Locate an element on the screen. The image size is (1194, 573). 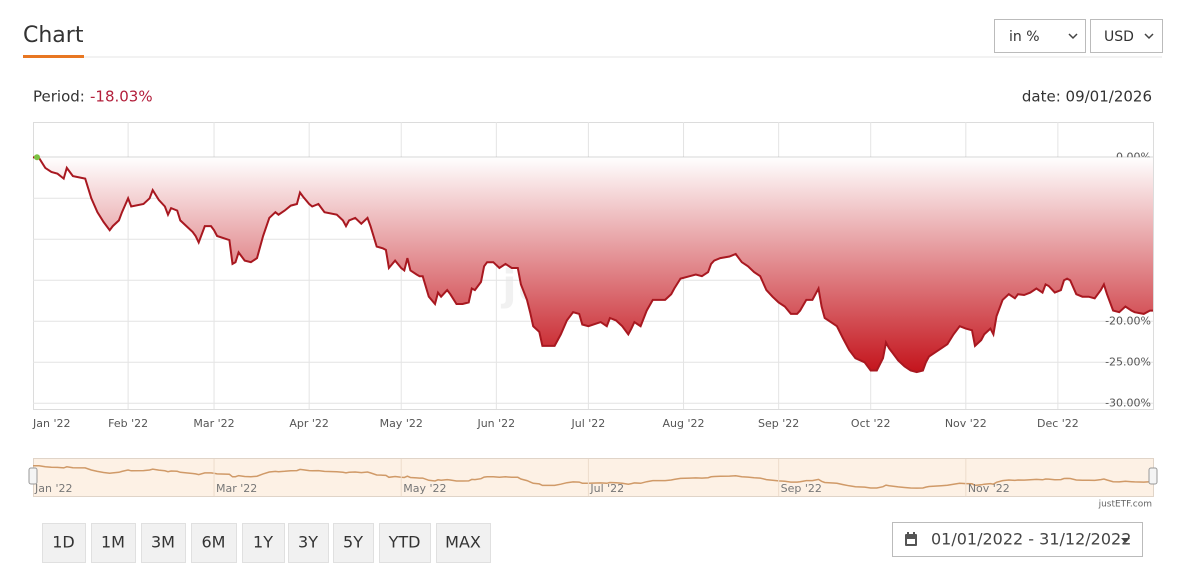
y-tick-label: -25.00% is located at coordinates (1128, 361).